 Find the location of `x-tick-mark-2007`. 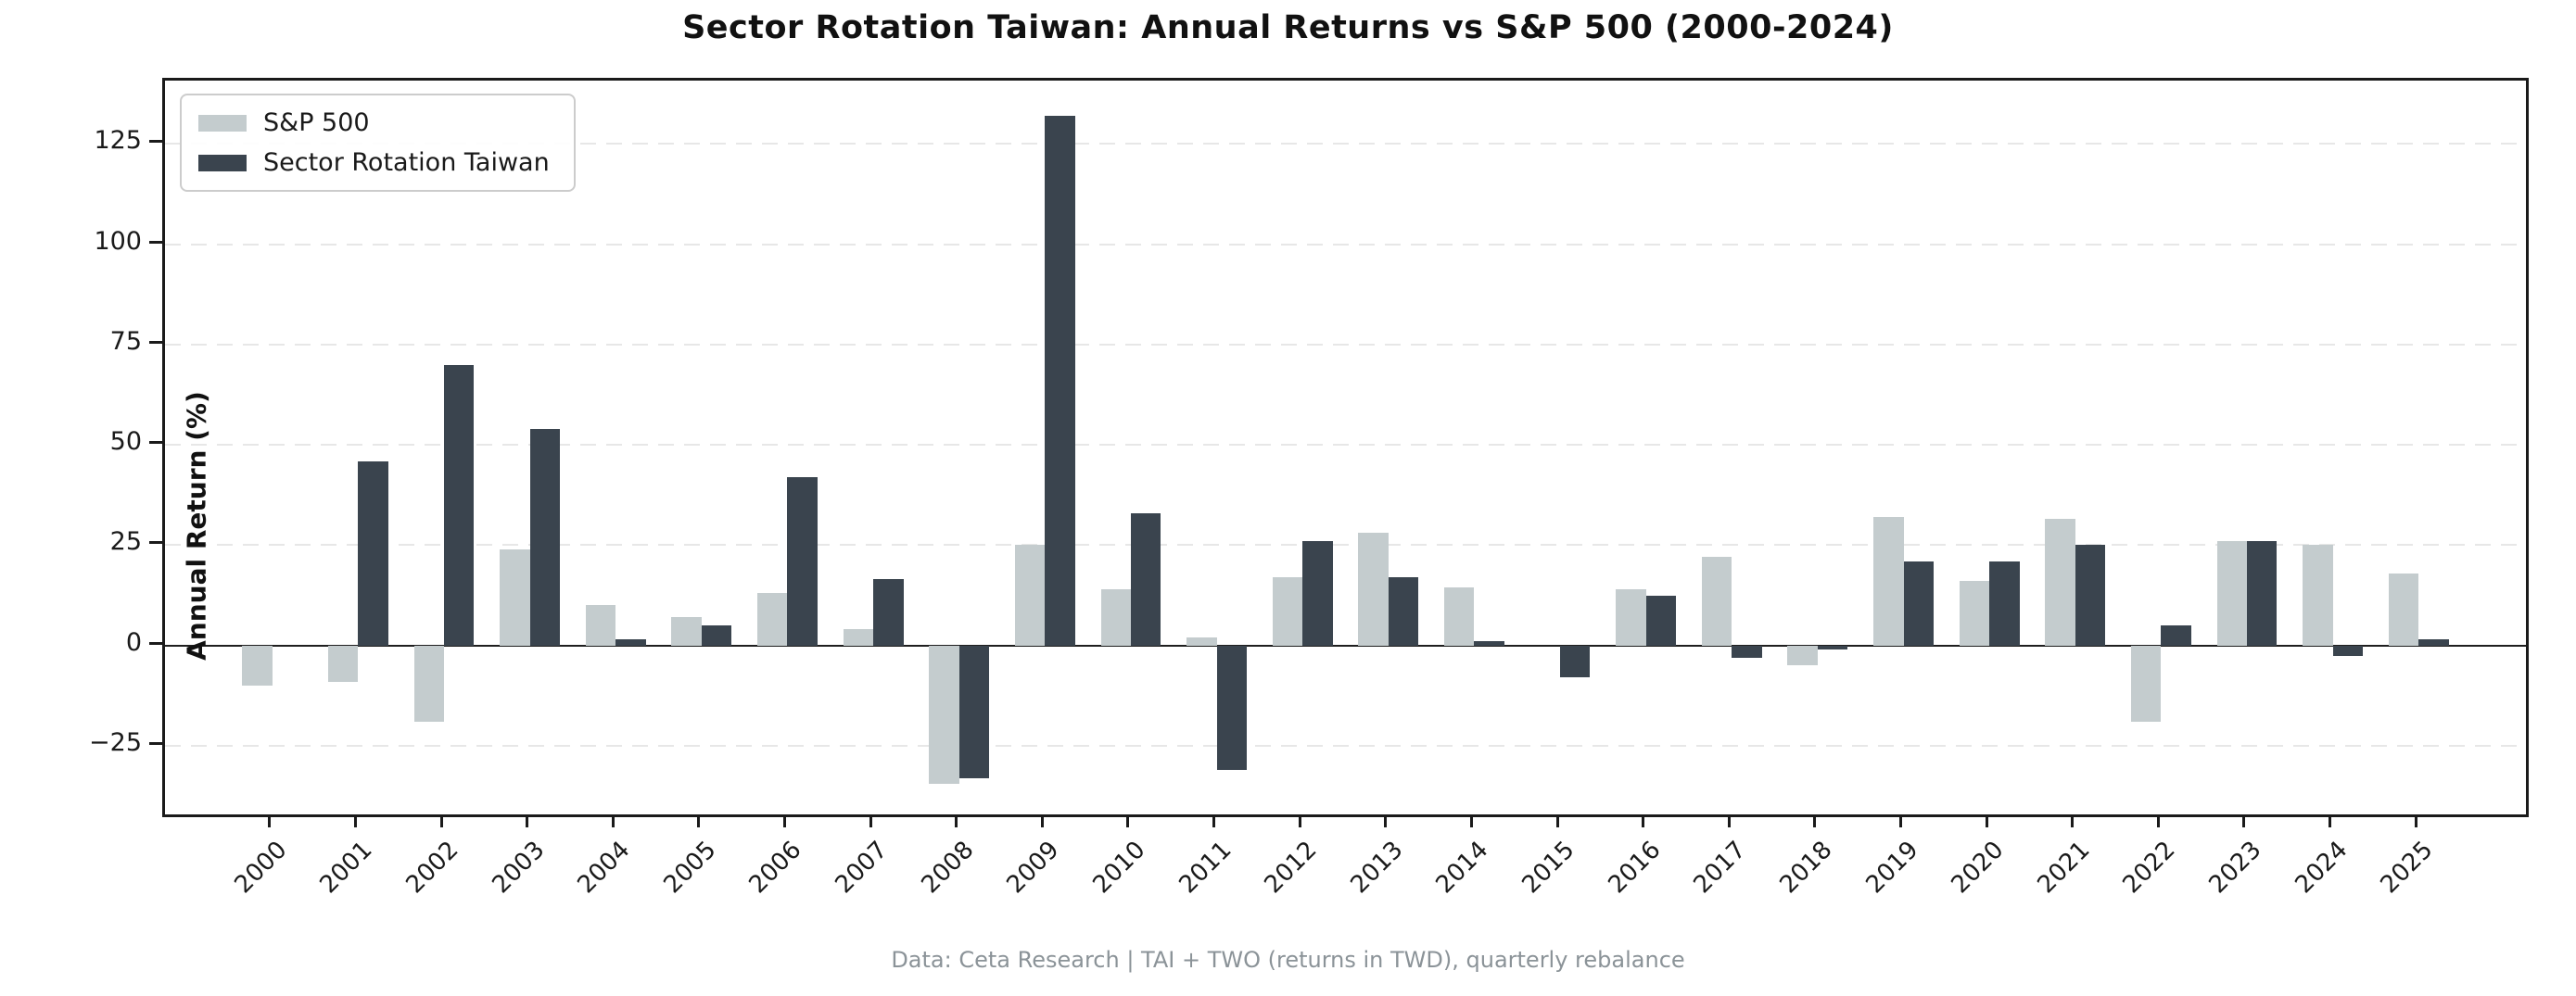

x-tick-mark-2007 is located at coordinates (870, 821).